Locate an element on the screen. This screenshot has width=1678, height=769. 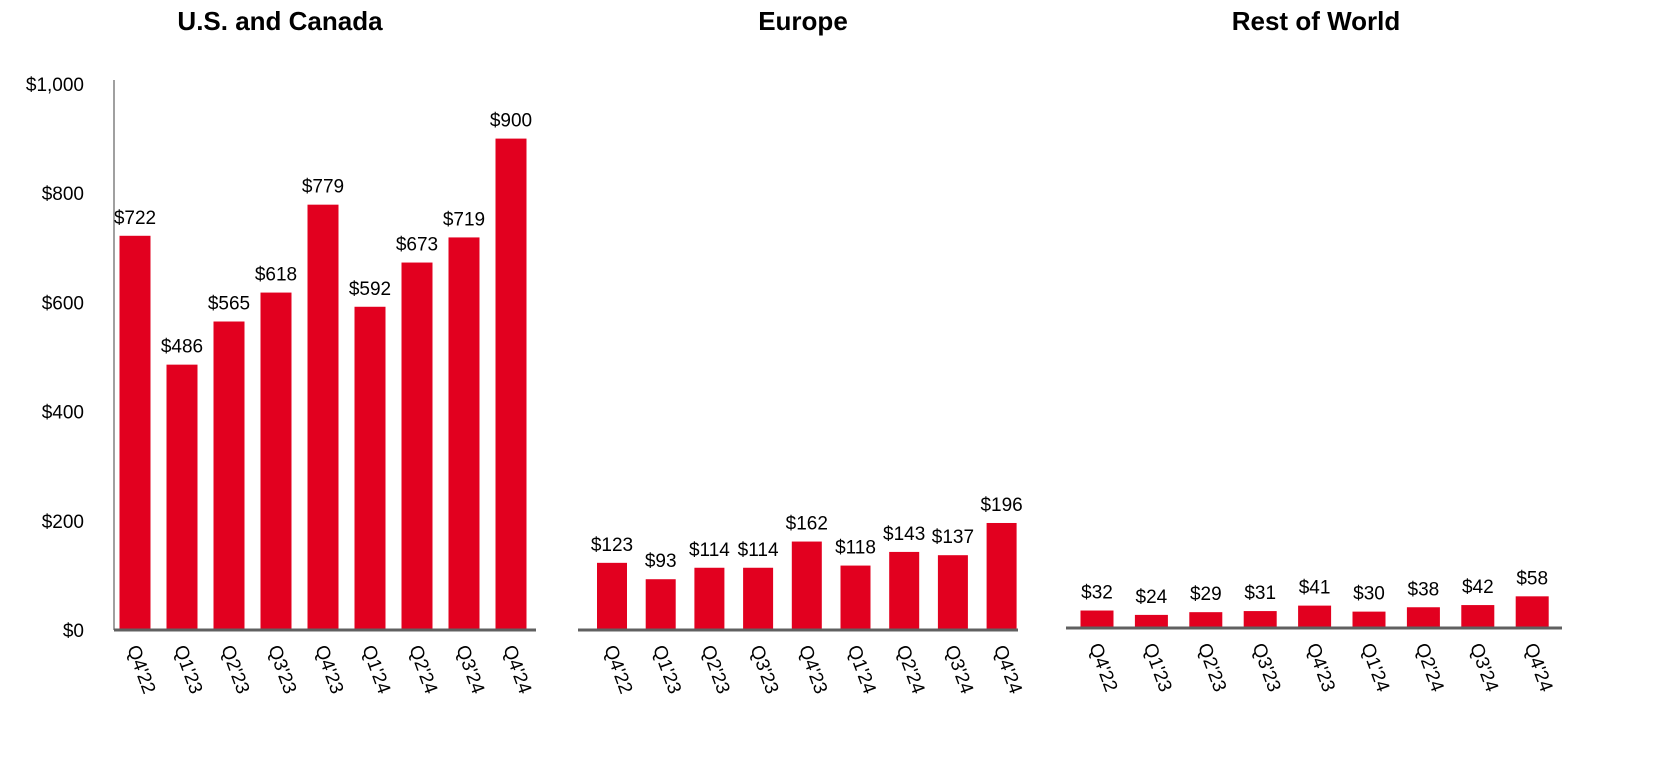
data-label: $137 is located at coordinates (953, 537).